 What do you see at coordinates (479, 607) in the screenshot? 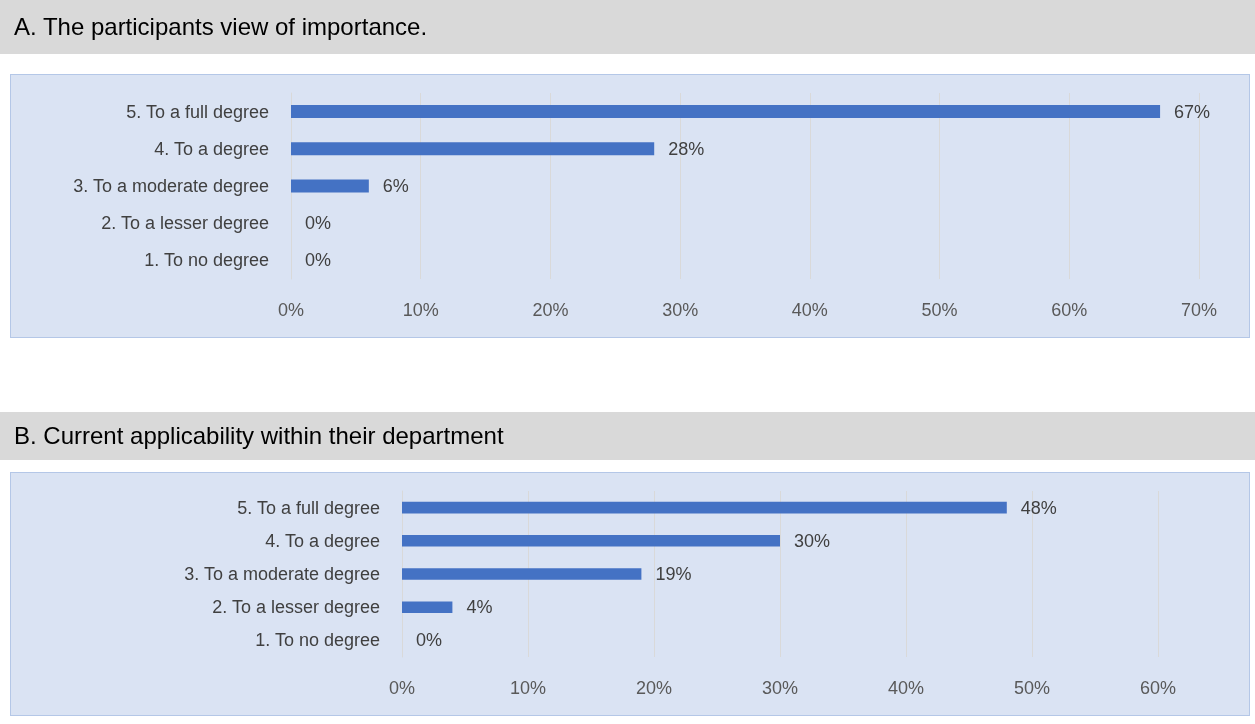
I see `data-label: 4%` at bounding box center [479, 607].